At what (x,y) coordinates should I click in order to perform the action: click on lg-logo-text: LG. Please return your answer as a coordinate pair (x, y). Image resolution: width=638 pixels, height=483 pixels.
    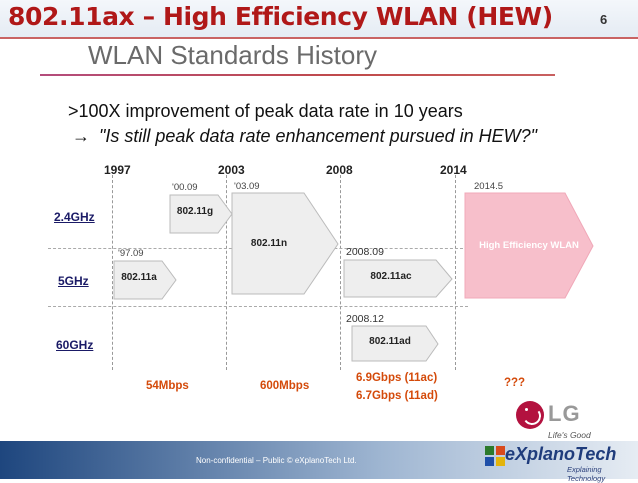
    Looking at the image, I should click on (564, 413).